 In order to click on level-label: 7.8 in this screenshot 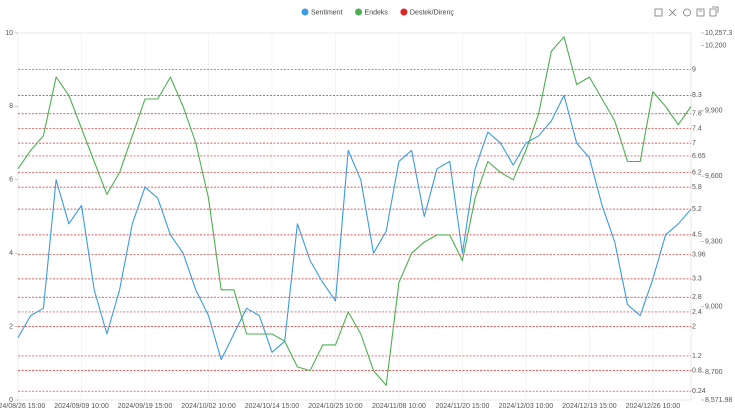, I will do `click(697, 114)`.